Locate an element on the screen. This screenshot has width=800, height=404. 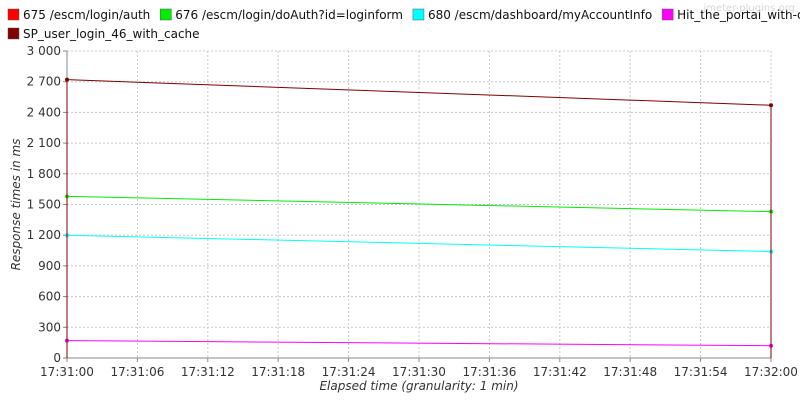
watermark: jmeter-plugins.org is located at coordinates (748, 8).